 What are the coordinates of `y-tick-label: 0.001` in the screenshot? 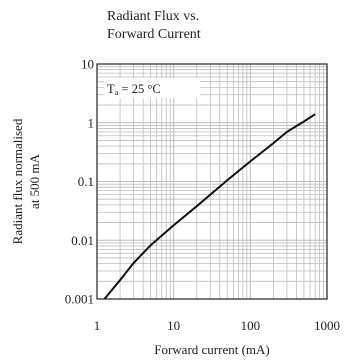 It's located at (79, 299).